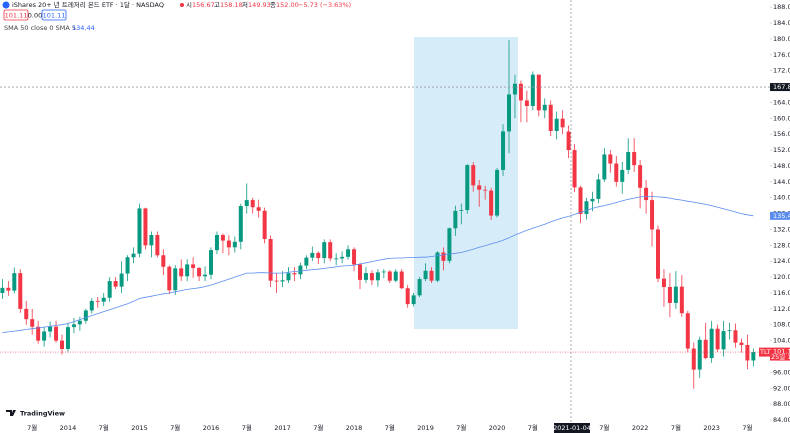  What do you see at coordinates (287, 5) in the screenshot?
I see `ohlc-value: 152.00` at bounding box center [287, 5].